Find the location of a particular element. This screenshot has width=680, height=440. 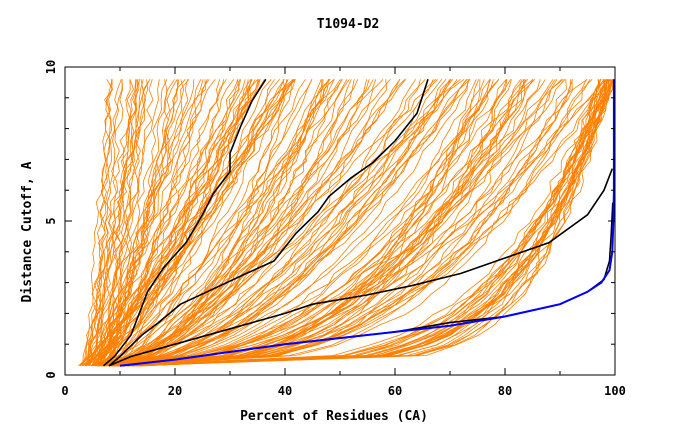

y-tick-label: 5 is located at coordinates (51, 220).